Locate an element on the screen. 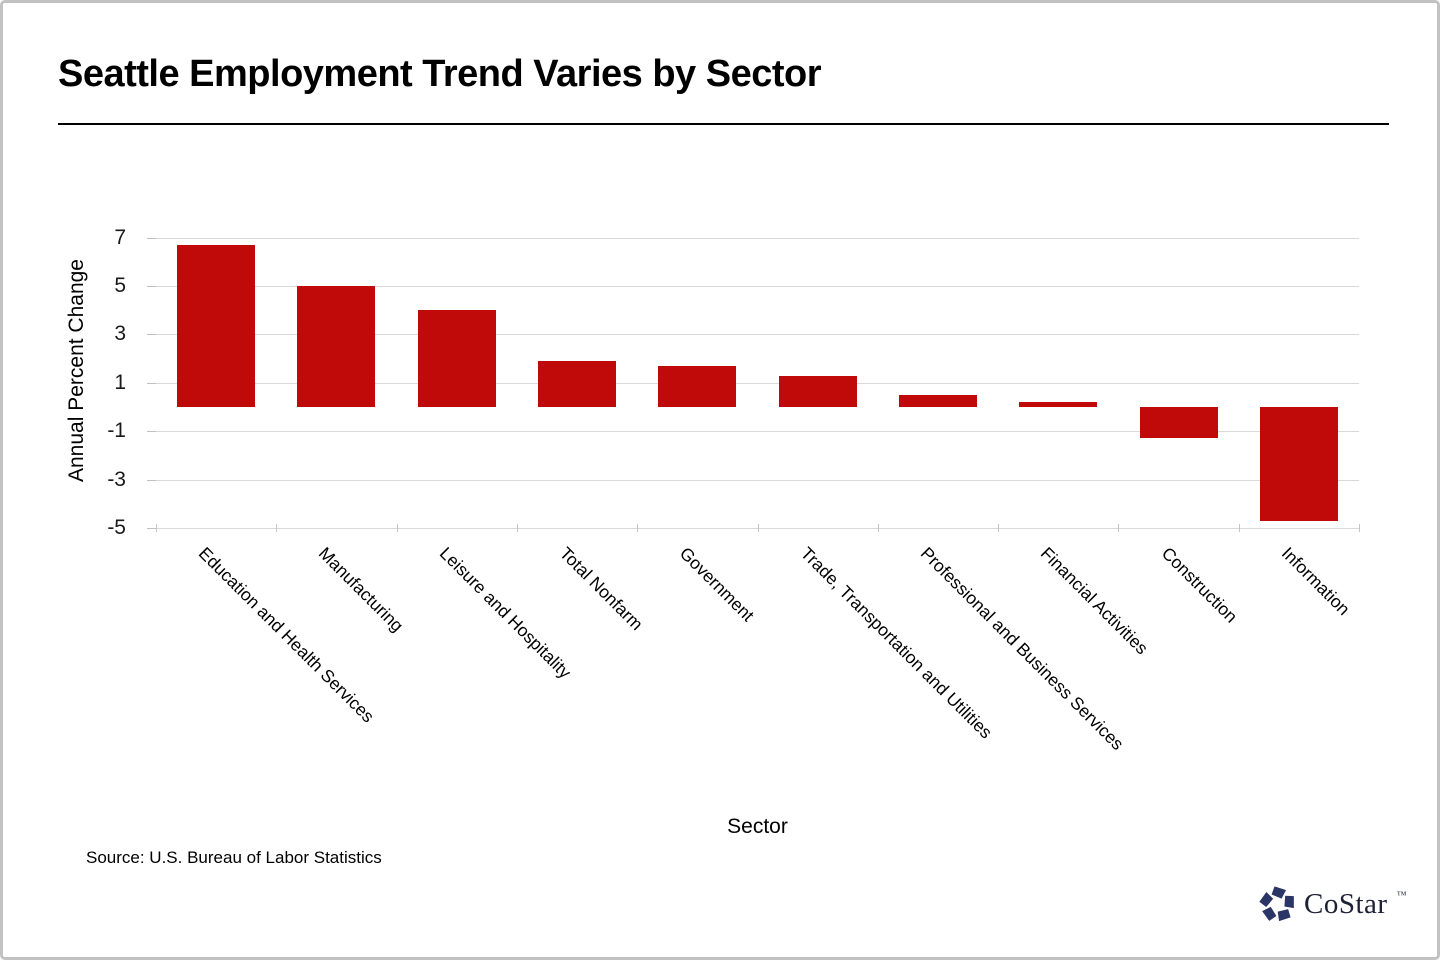 The height and width of the screenshot is (960, 1440). y-tick-label: 5 is located at coordinates (120, 285).